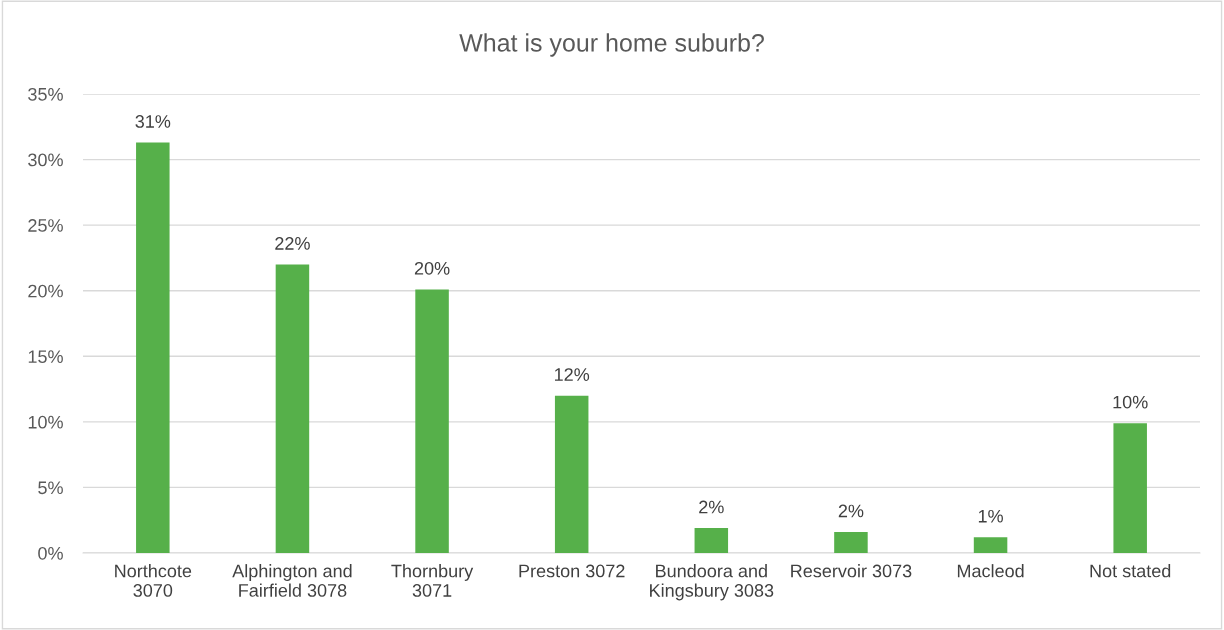  Describe the element at coordinates (45, 422) in the screenshot. I see `y-tick-label: 10%` at that location.